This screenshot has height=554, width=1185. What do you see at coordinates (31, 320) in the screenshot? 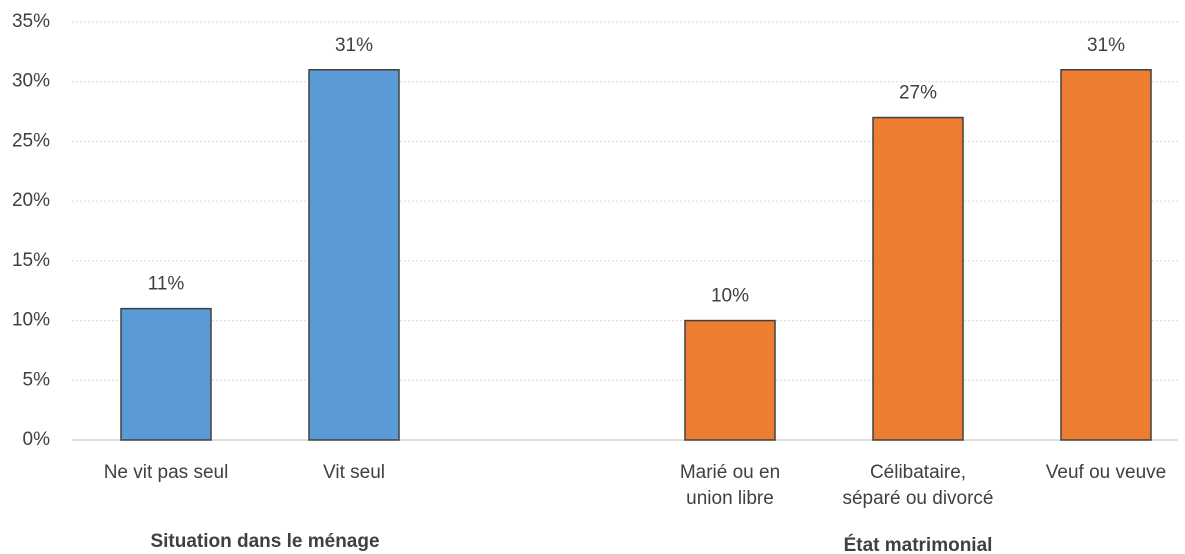
I see `y-tick-label: 10%` at bounding box center [31, 320].